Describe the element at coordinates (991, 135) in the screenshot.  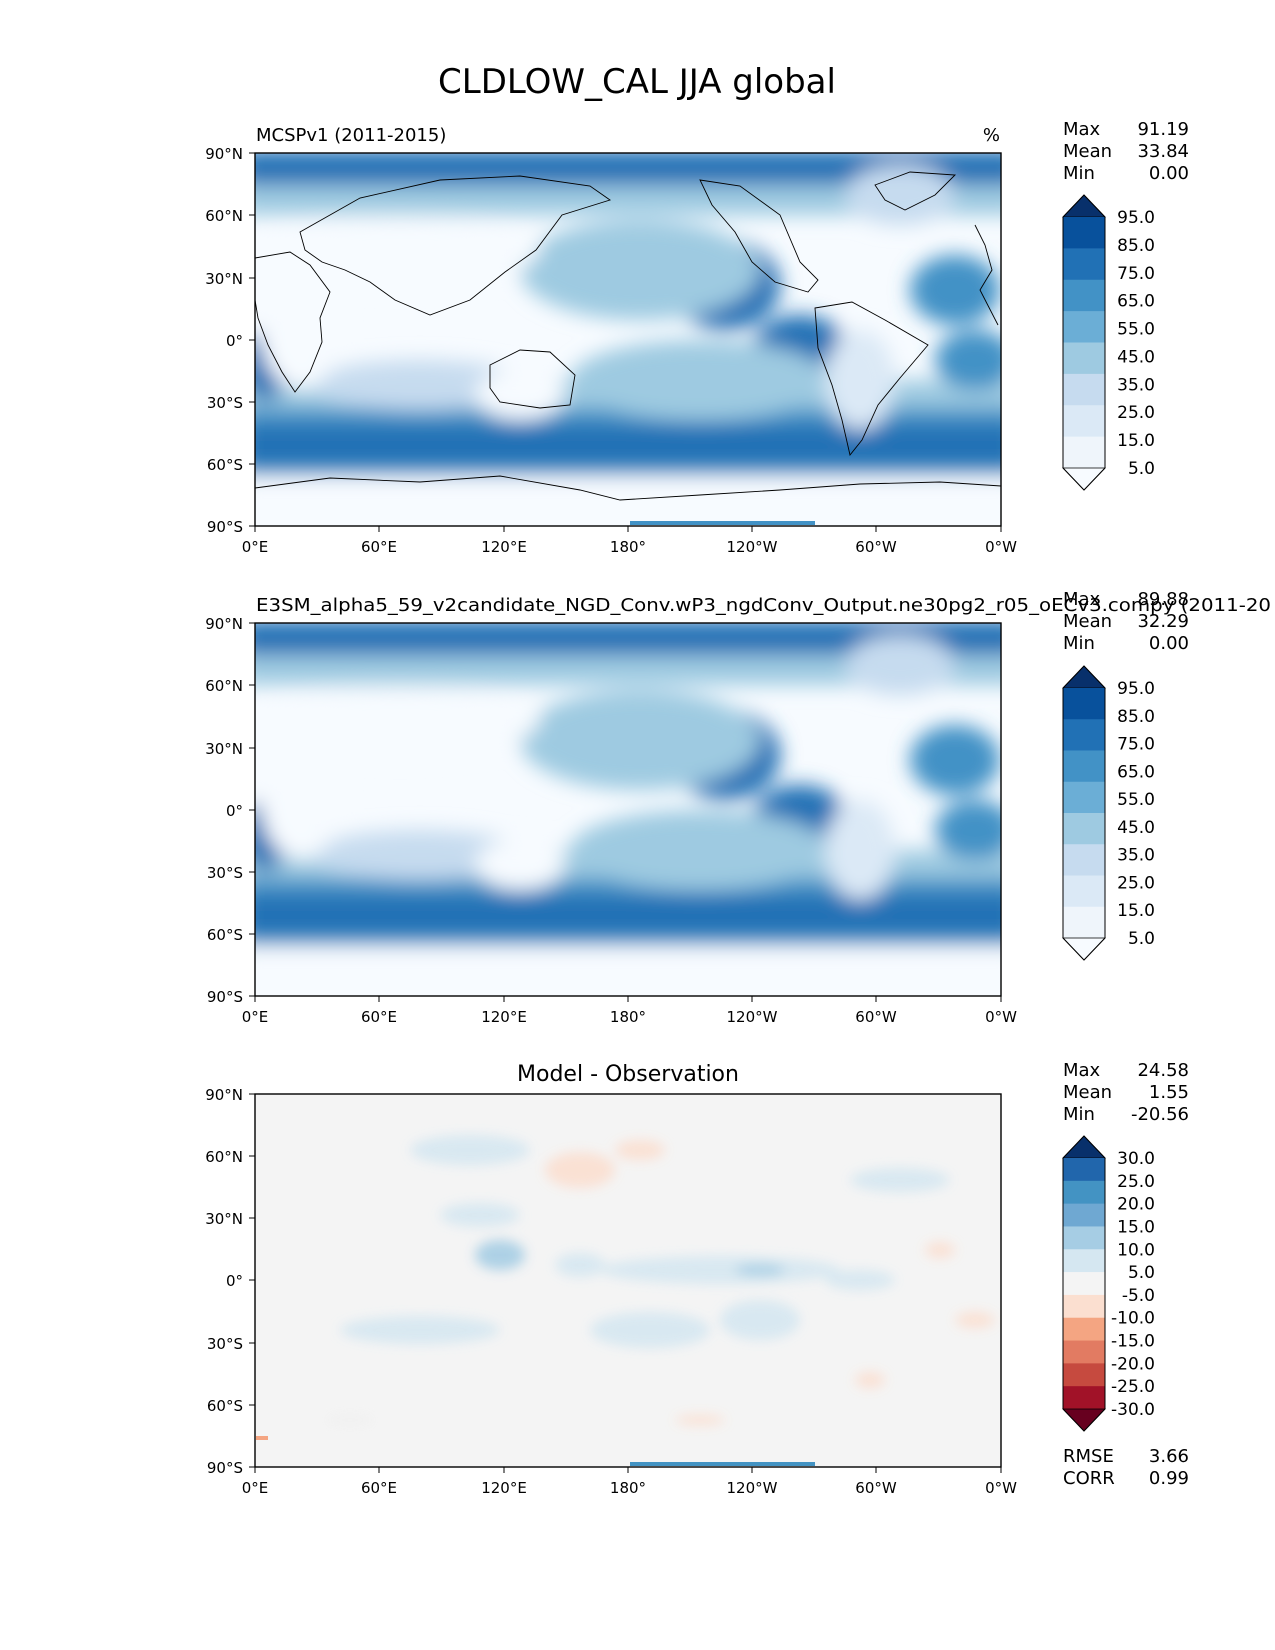
I see `panel-test-units: %` at that location.